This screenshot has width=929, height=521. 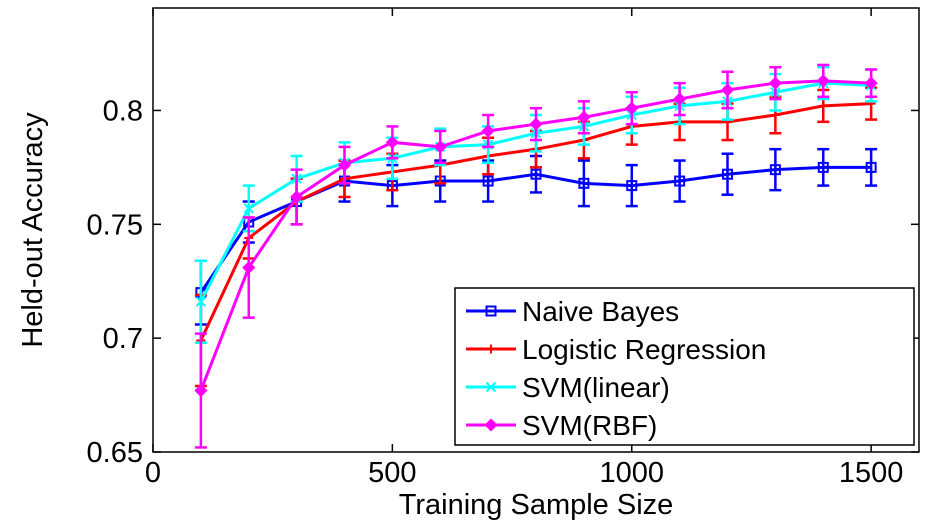 I want to click on legend-entry: SVM(RBF), so click(x=561, y=425).